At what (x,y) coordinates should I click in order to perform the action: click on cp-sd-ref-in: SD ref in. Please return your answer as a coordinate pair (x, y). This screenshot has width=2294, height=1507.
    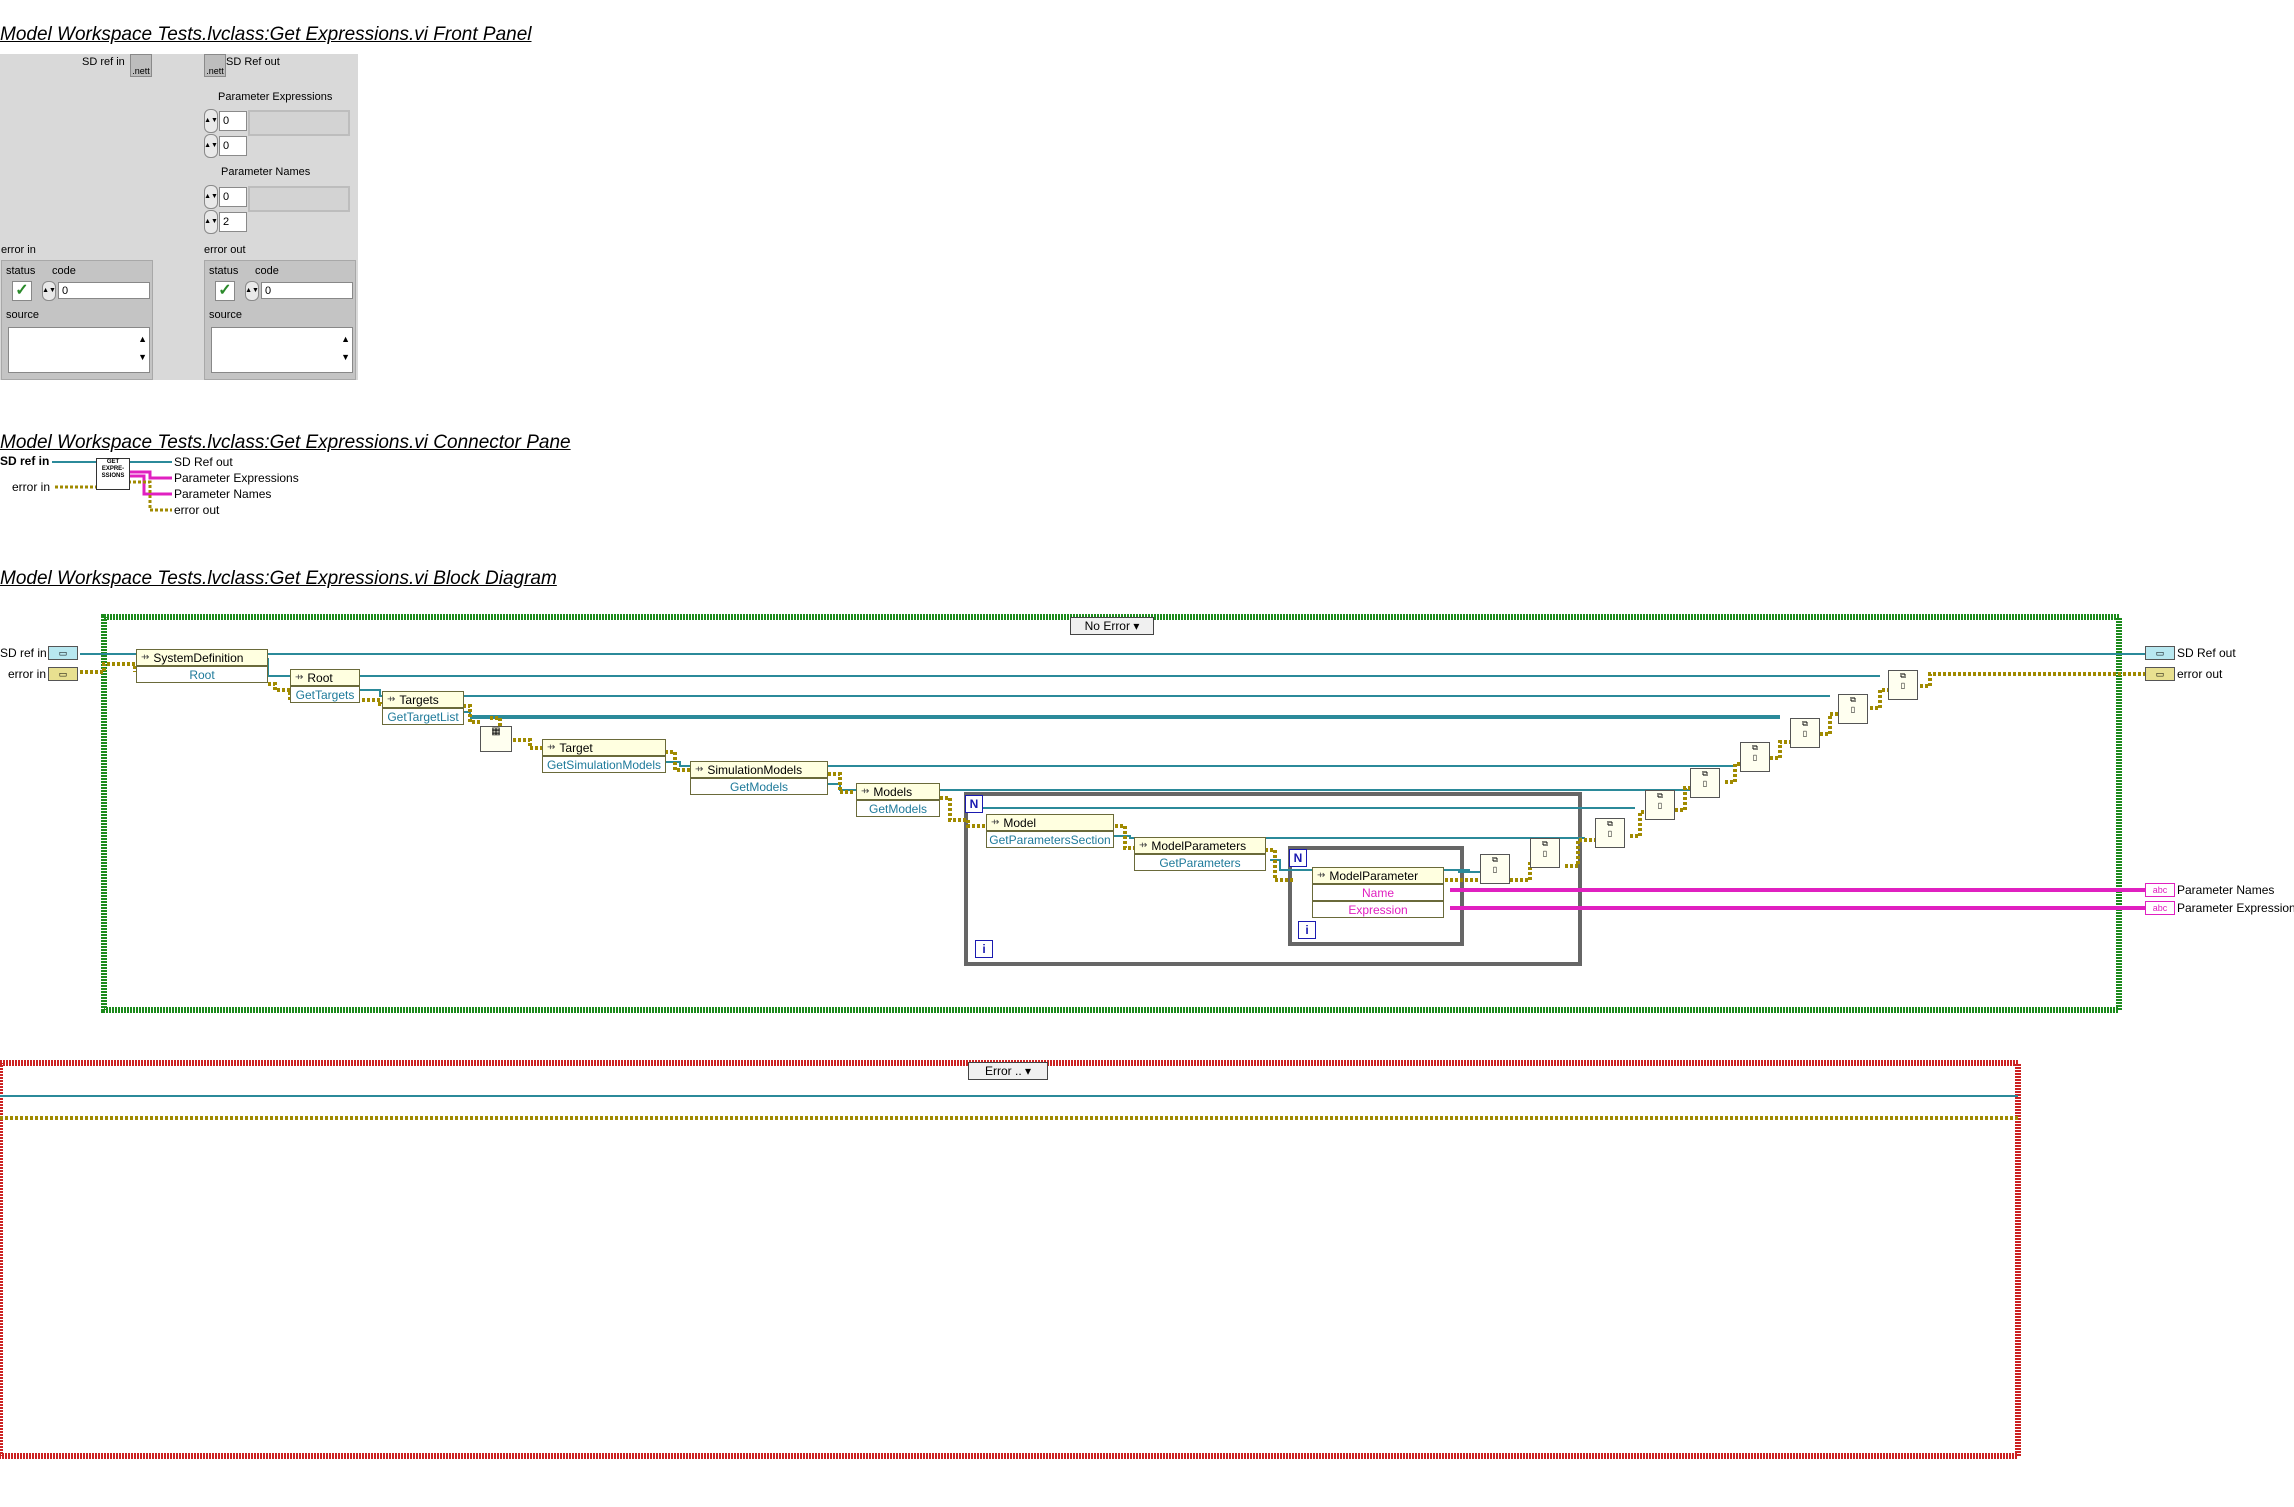
    Looking at the image, I should click on (25, 461).